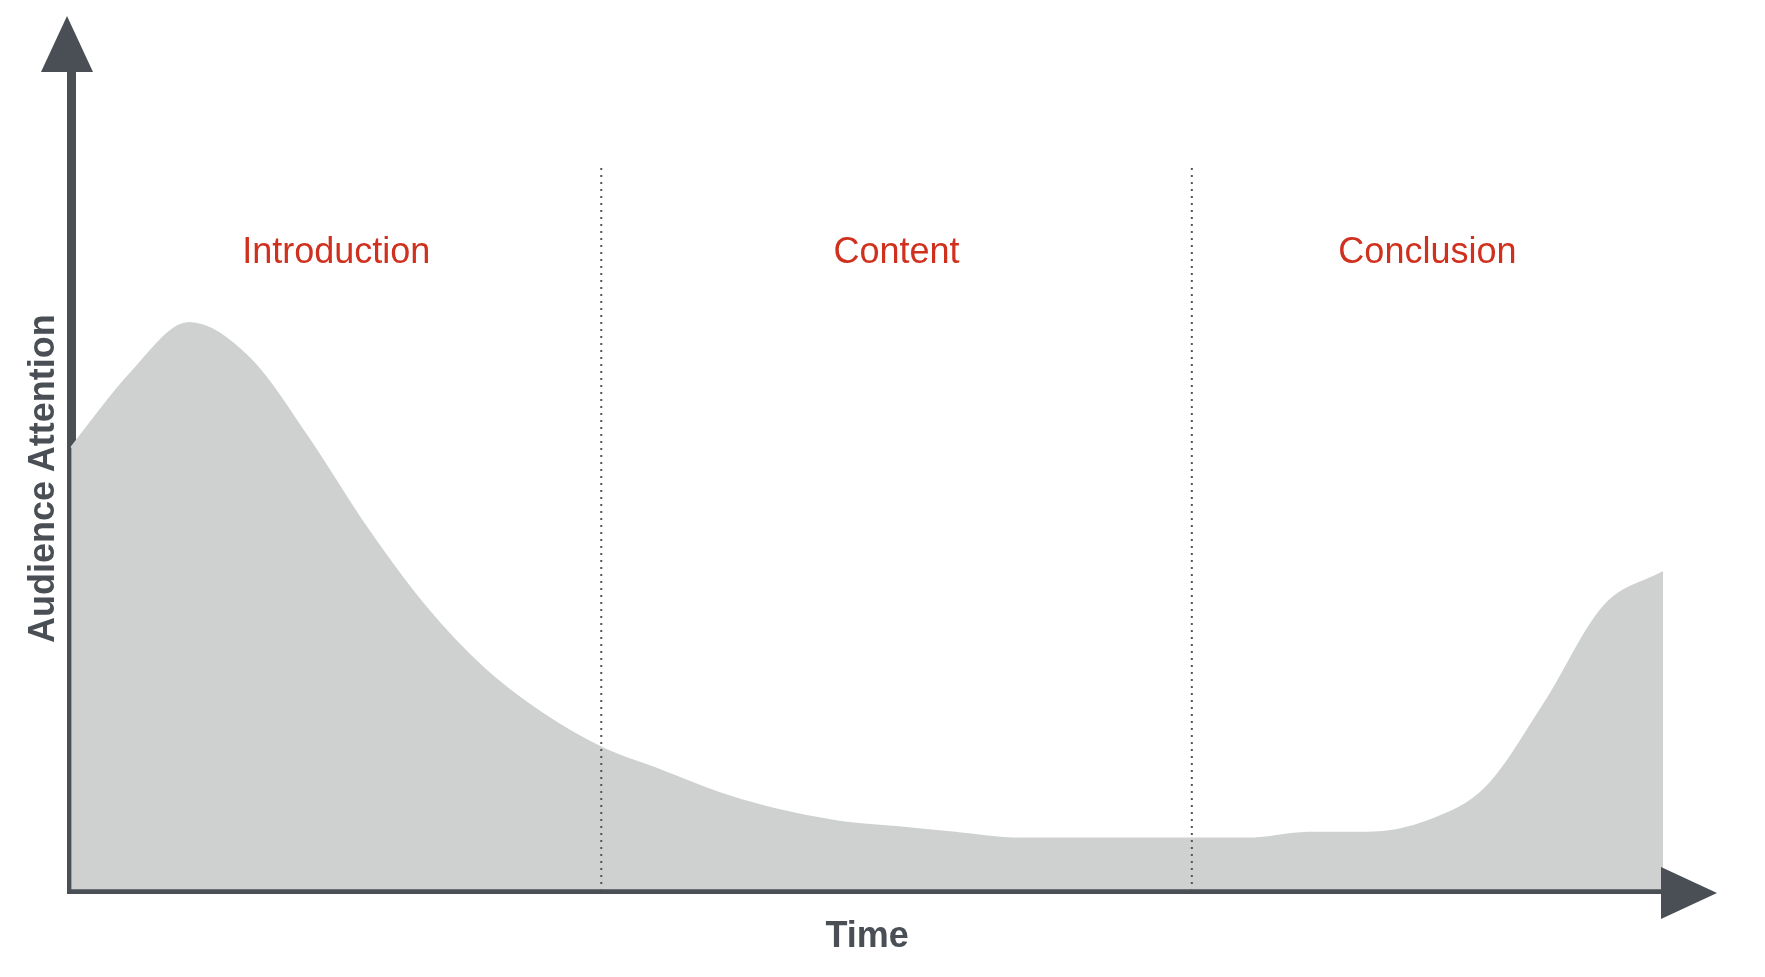  I want to click on text: Conclusion, so click(1427, 250).